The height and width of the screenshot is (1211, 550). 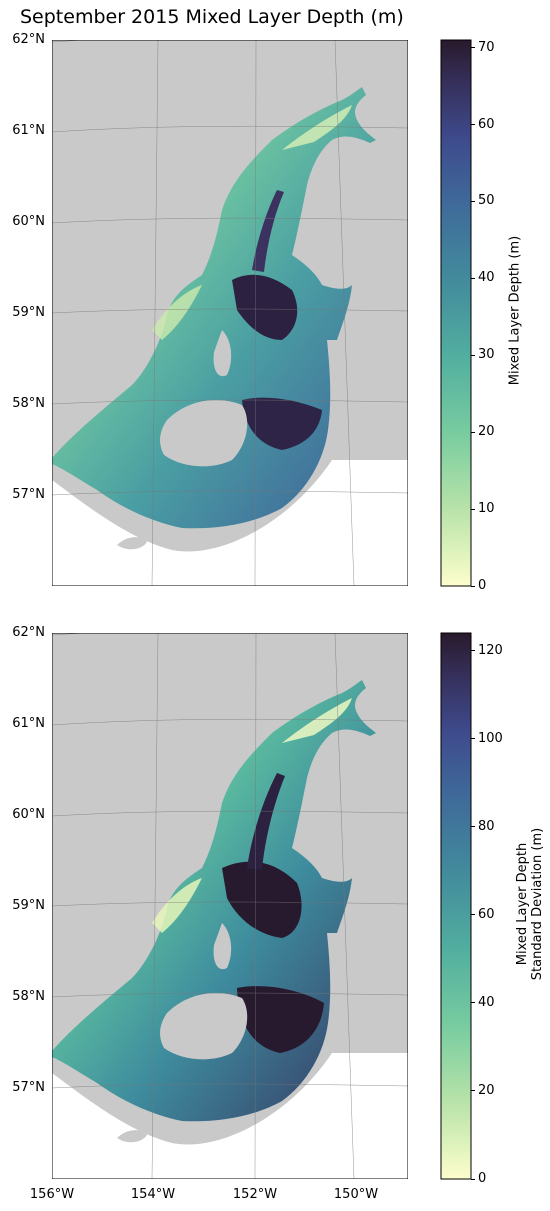 What do you see at coordinates (212, 17) in the screenshot?
I see `figure-title: September 2015 Mixed Layer Depth (m)` at bounding box center [212, 17].